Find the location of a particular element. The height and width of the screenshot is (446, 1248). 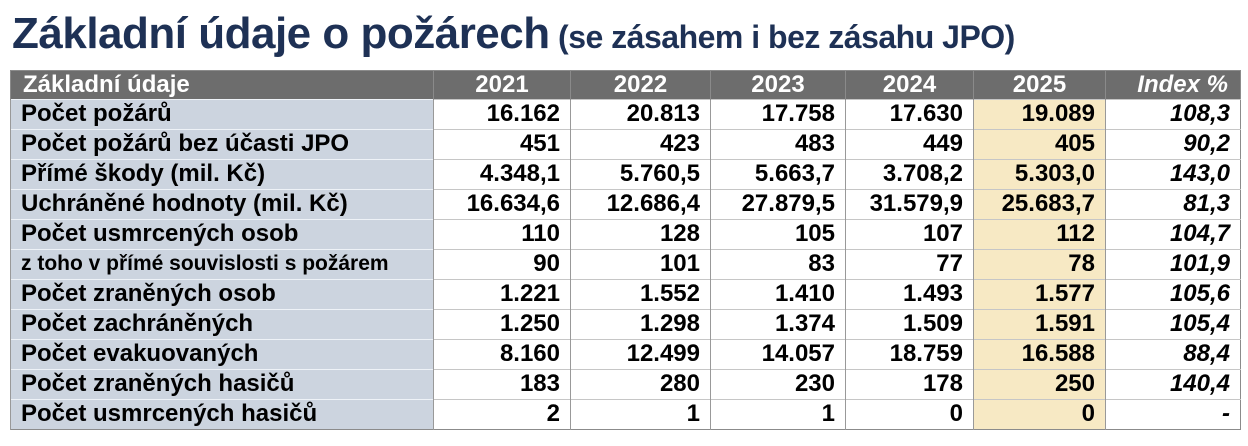

value-cell: 20.813 is located at coordinates (640, 114).